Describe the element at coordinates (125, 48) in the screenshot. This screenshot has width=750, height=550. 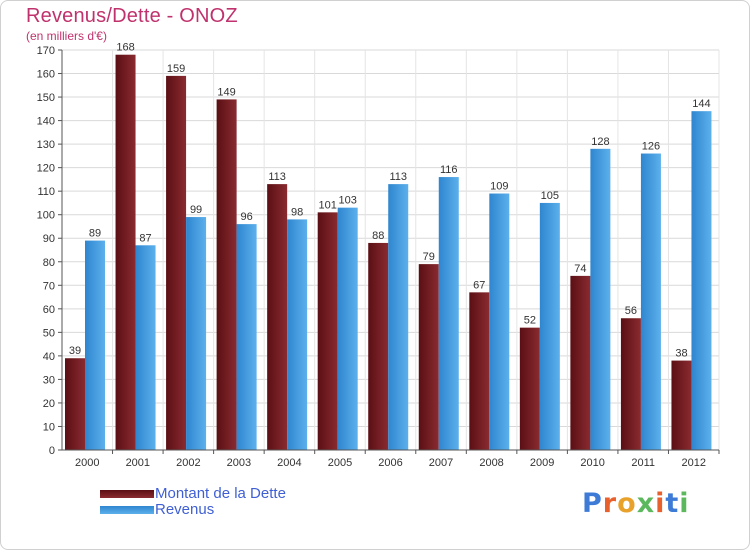
I see `data-label-debt: 168` at that location.